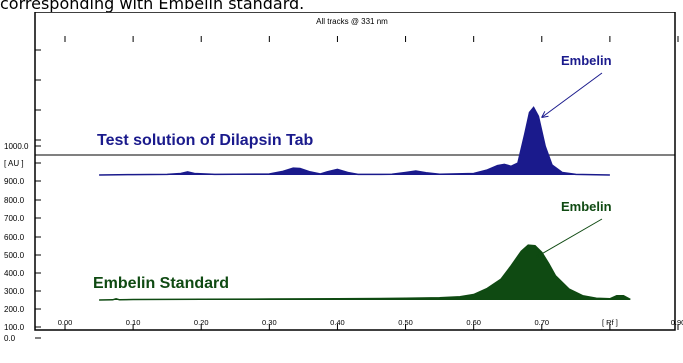 This screenshot has height=363, width=683. Describe the element at coordinates (337, 322) in the screenshot. I see `x-tick-label: 0.40` at that location.